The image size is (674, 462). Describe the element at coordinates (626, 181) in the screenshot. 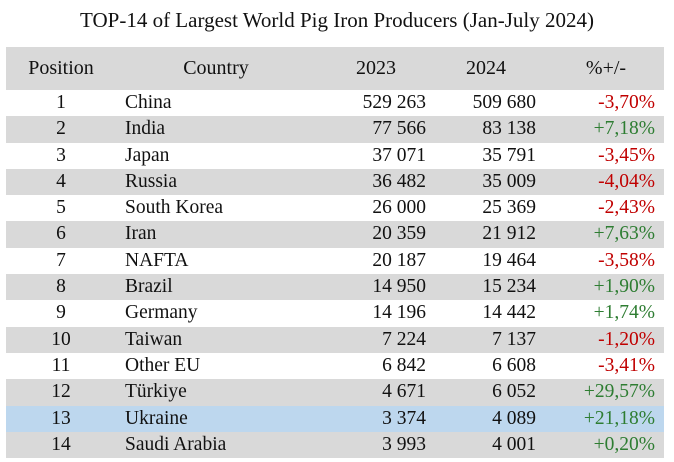

I see `cell-change: -4,04%` at that location.